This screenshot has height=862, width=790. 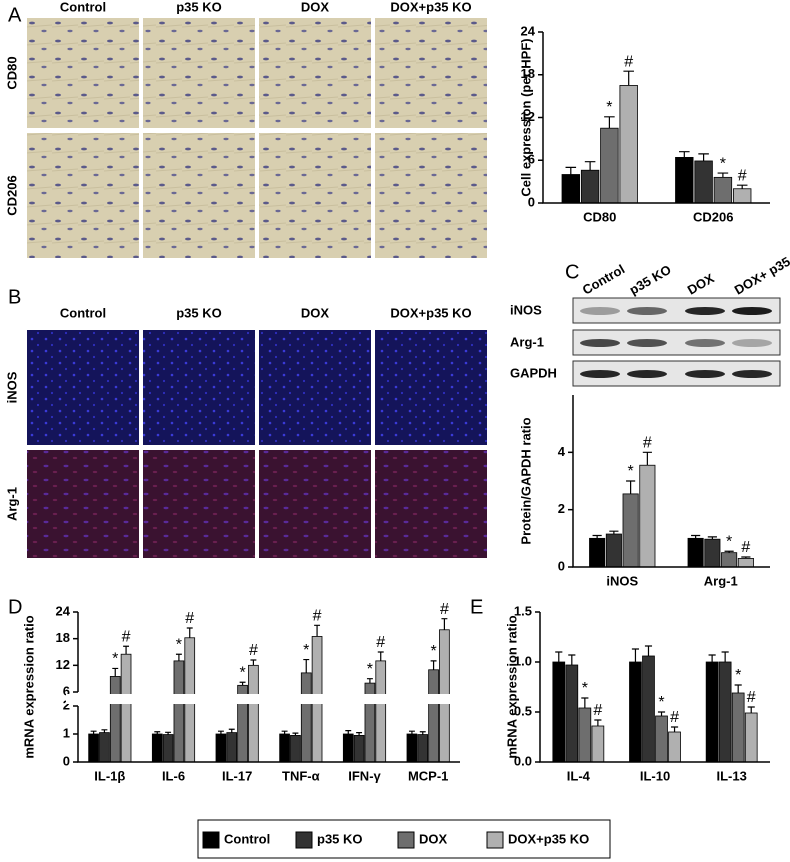 I want to click on y-axis-label: Protein/GAPDH ratio, so click(x=525, y=480).